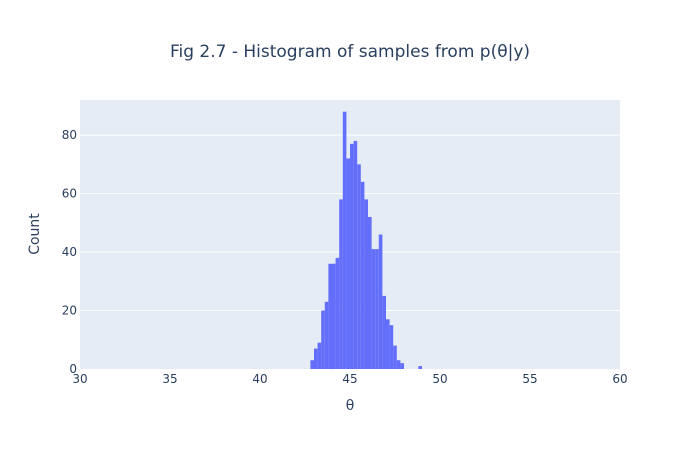  Describe the element at coordinates (35, 234) in the screenshot. I see `y-axis-title: Count` at that location.